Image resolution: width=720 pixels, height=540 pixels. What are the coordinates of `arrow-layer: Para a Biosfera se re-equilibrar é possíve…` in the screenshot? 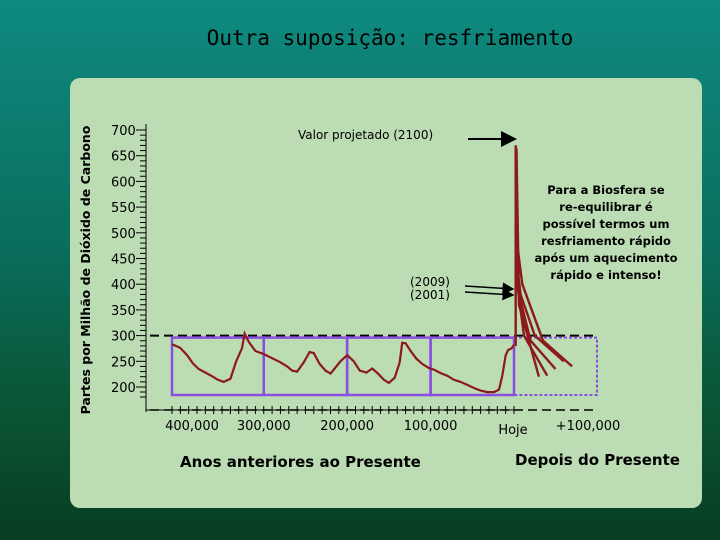 It's located at (571, 216).